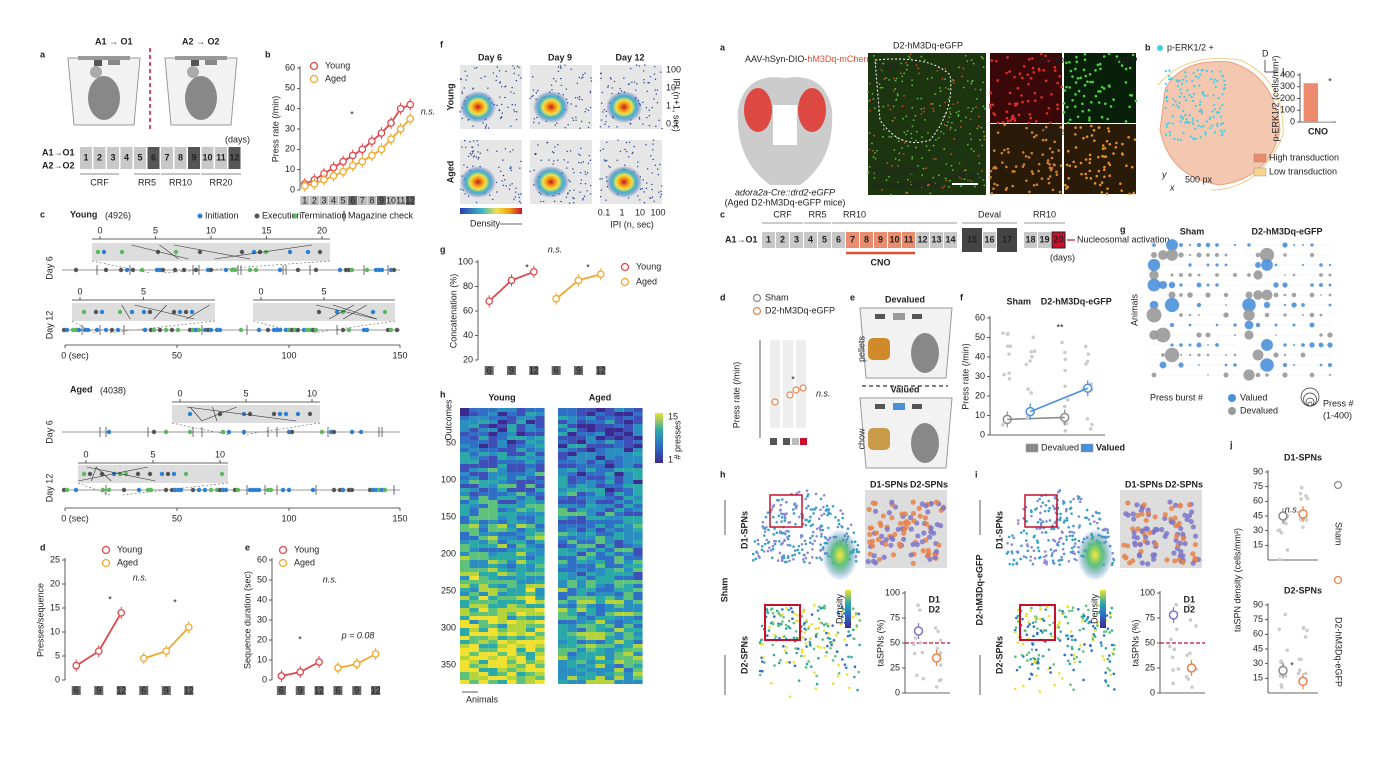 The width and height of the screenshot is (1400, 759). What do you see at coordinates (127, 562) in the screenshot?
I see `legend-label: Aged` at bounding box center [127, 562].